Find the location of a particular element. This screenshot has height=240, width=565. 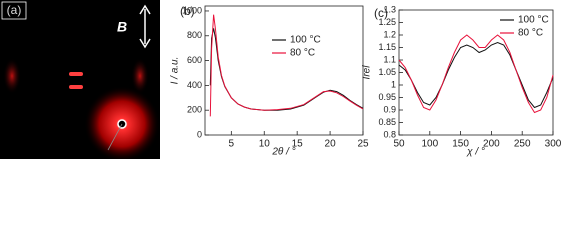

y-tick-label: 1.3 is located at coordinates (389, 9).